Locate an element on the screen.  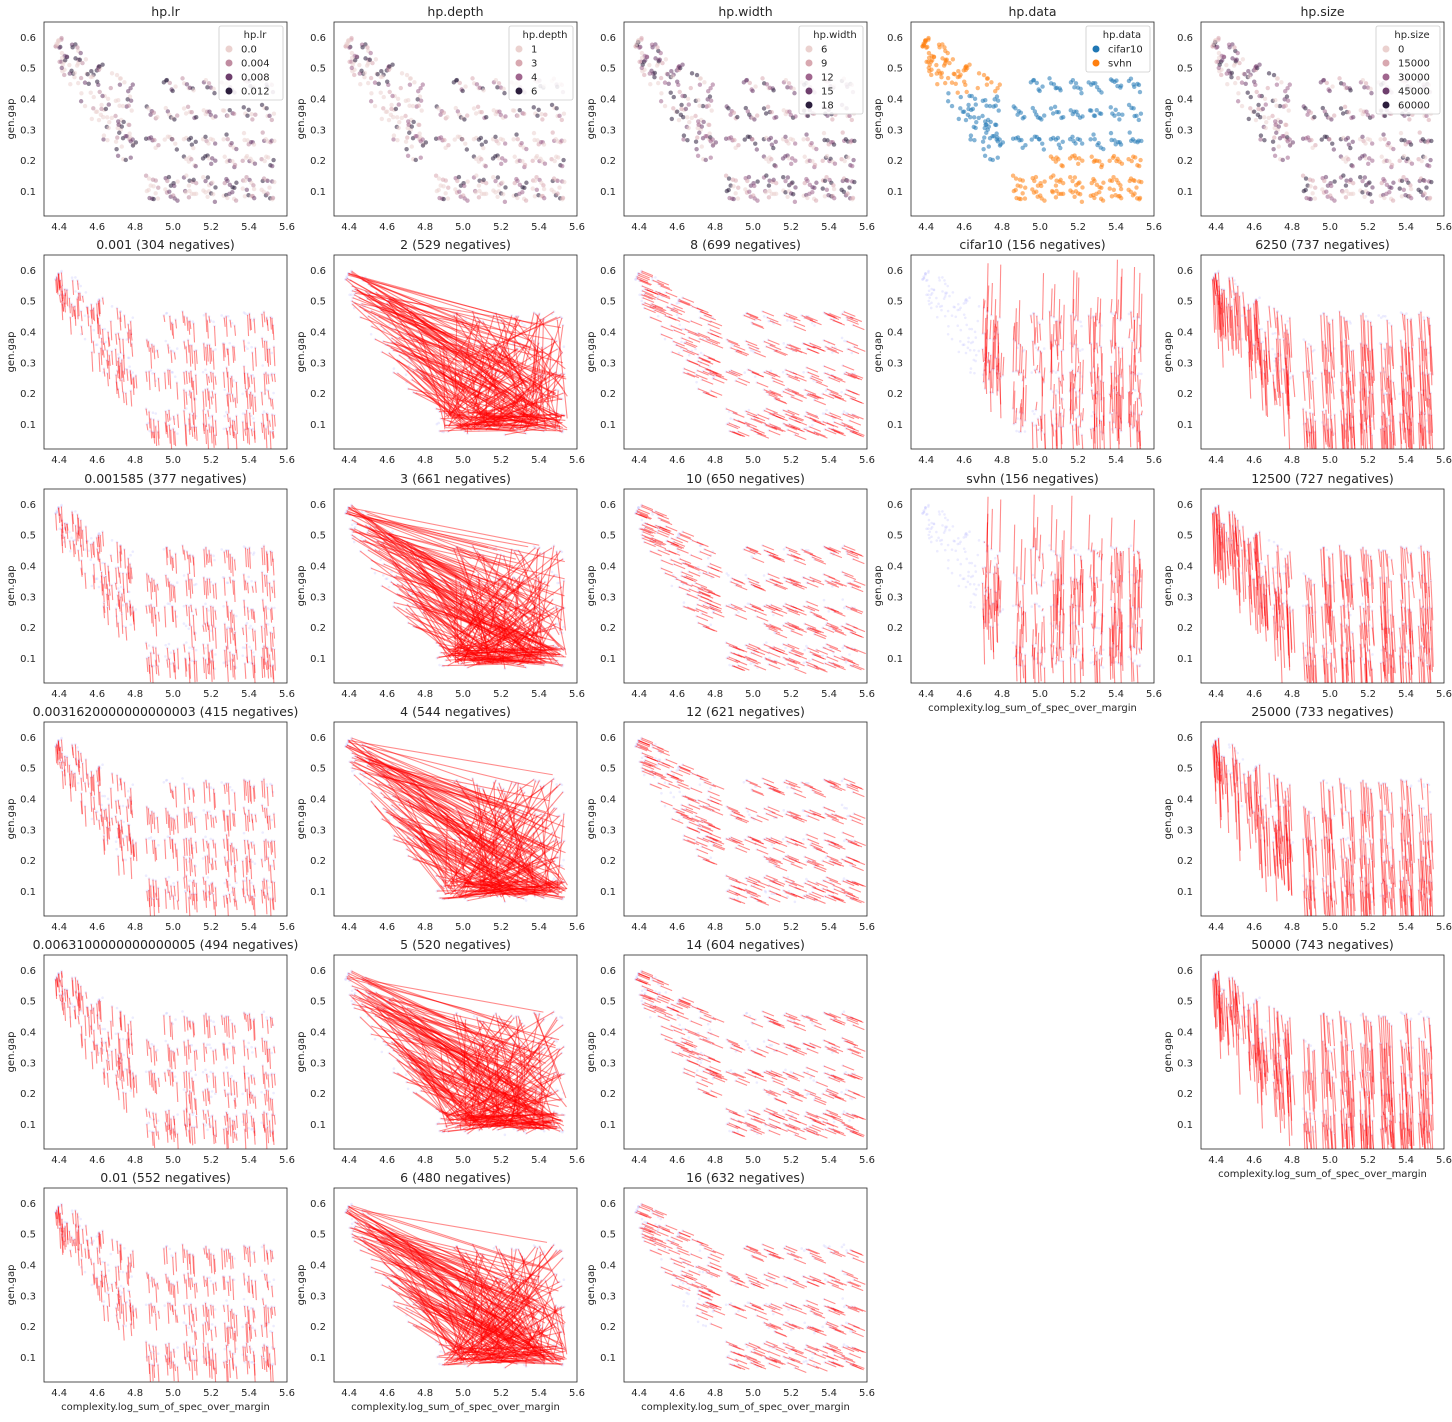
legend-marker is located at coordinates (1386, 105).